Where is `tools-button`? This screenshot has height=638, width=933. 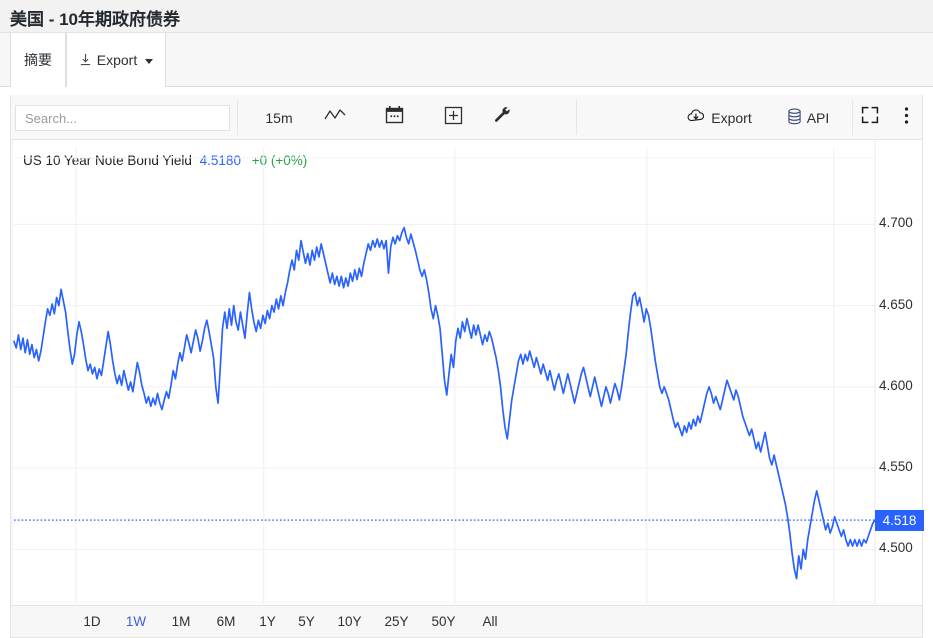
tools-button is located at coordinates (502, 117).